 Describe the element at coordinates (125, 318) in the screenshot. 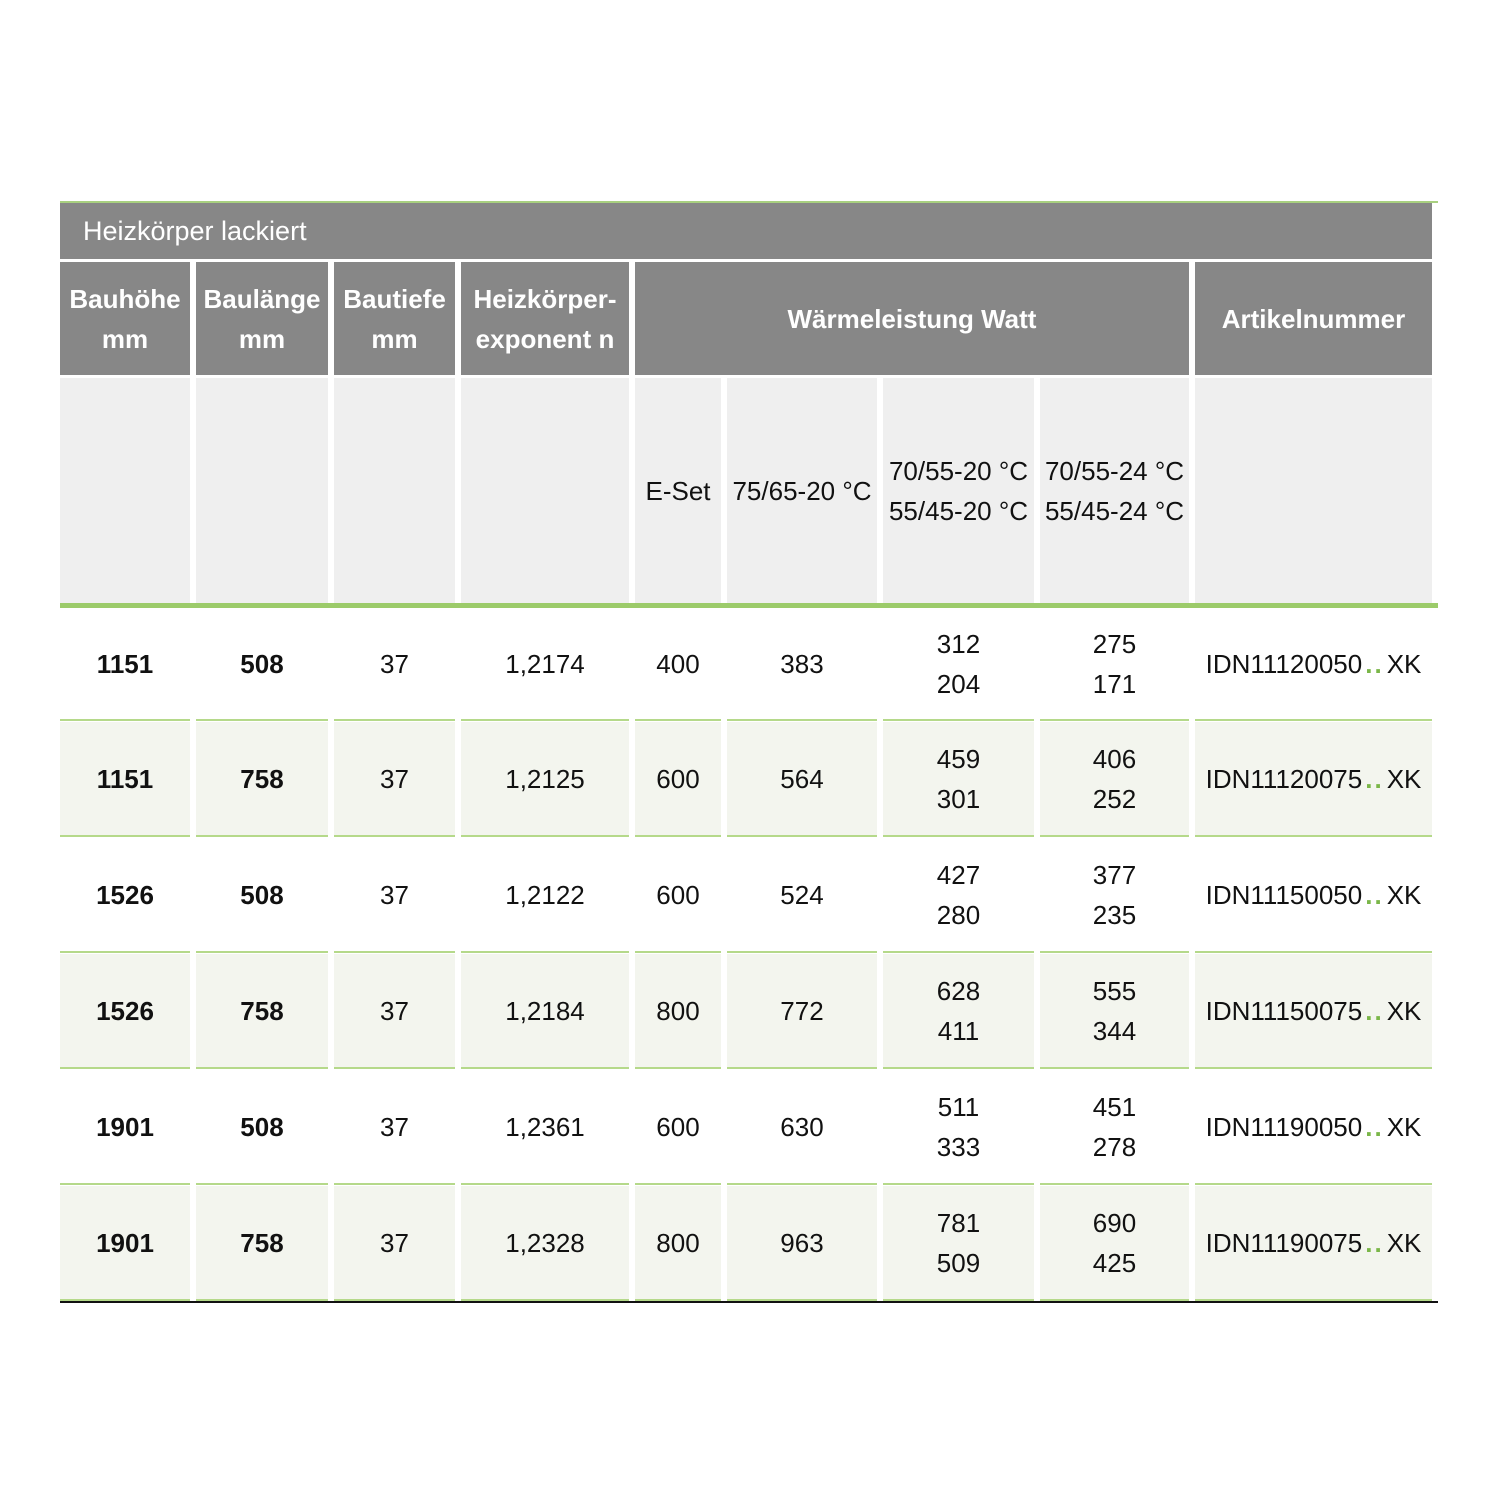

I see `header-bauhoehe: Bauhöhe mm` at that location.